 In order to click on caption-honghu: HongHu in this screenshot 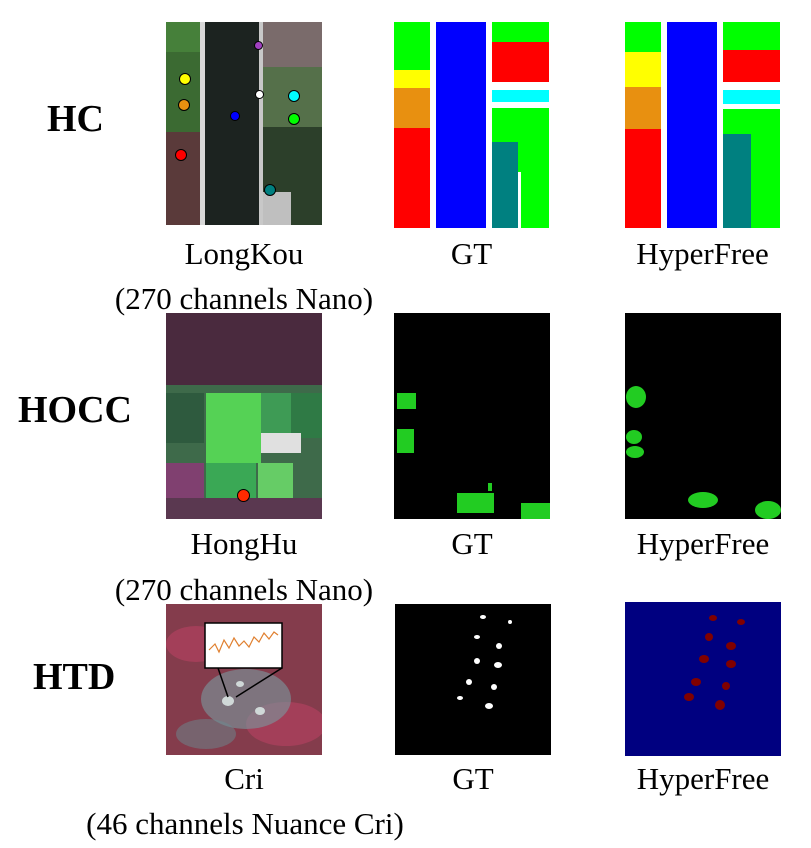, I will do `click(244, 543)`.